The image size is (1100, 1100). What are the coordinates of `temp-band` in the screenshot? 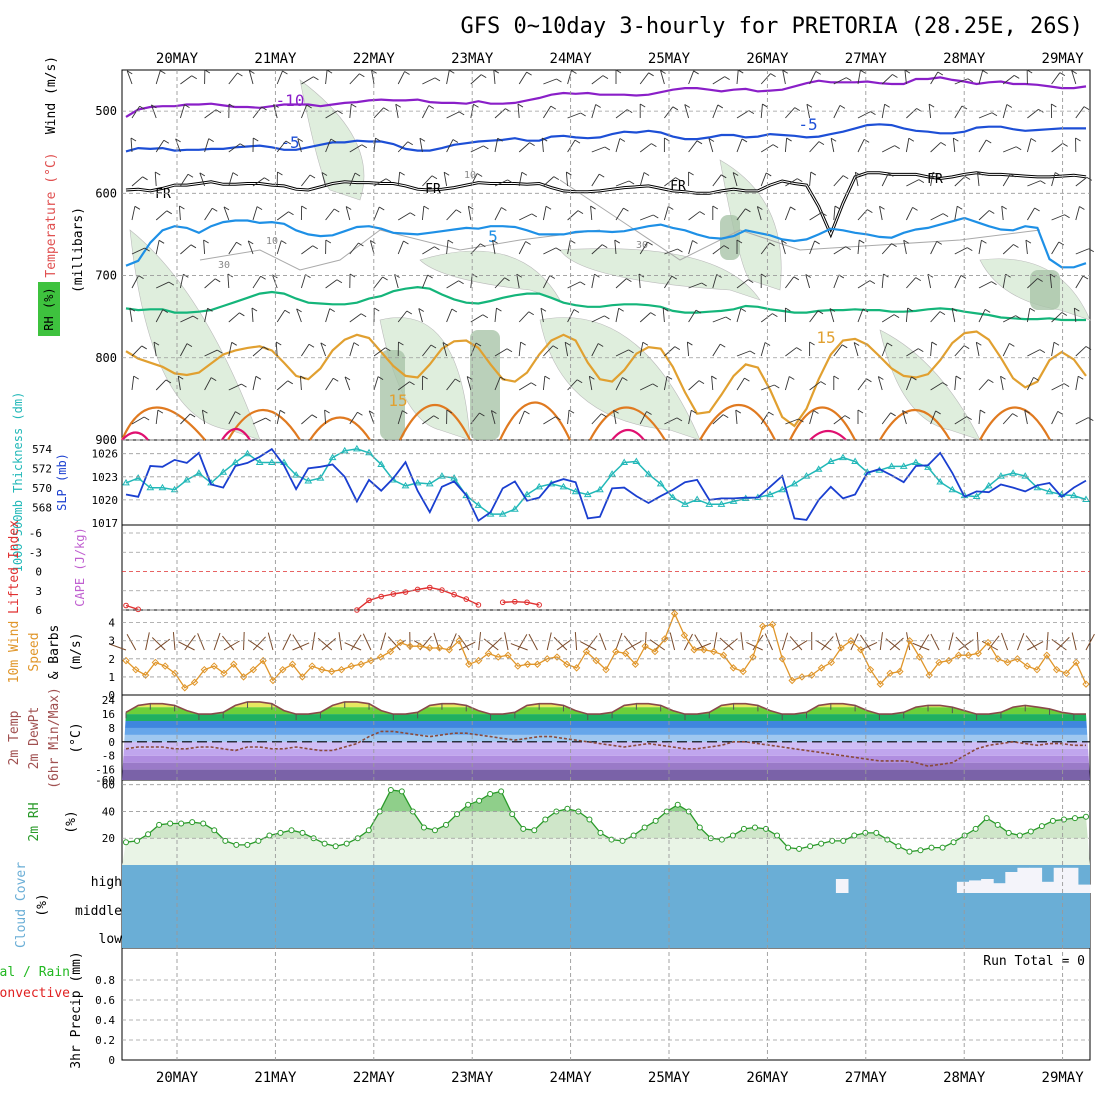 It's located at (606, 774).